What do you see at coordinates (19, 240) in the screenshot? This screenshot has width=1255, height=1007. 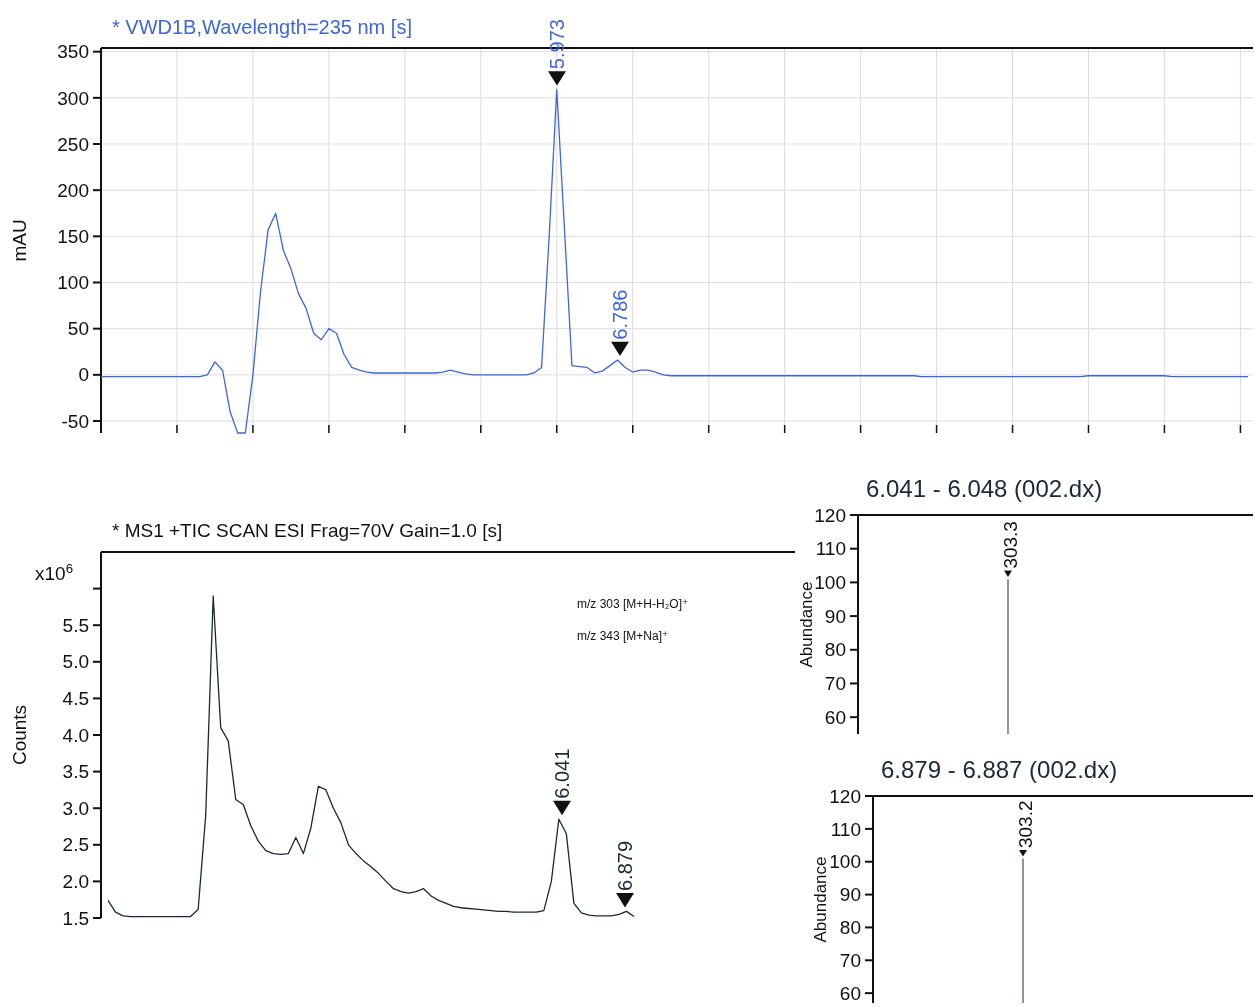 I see `y-axis-title: mAU` at bounding box center [19, 240].